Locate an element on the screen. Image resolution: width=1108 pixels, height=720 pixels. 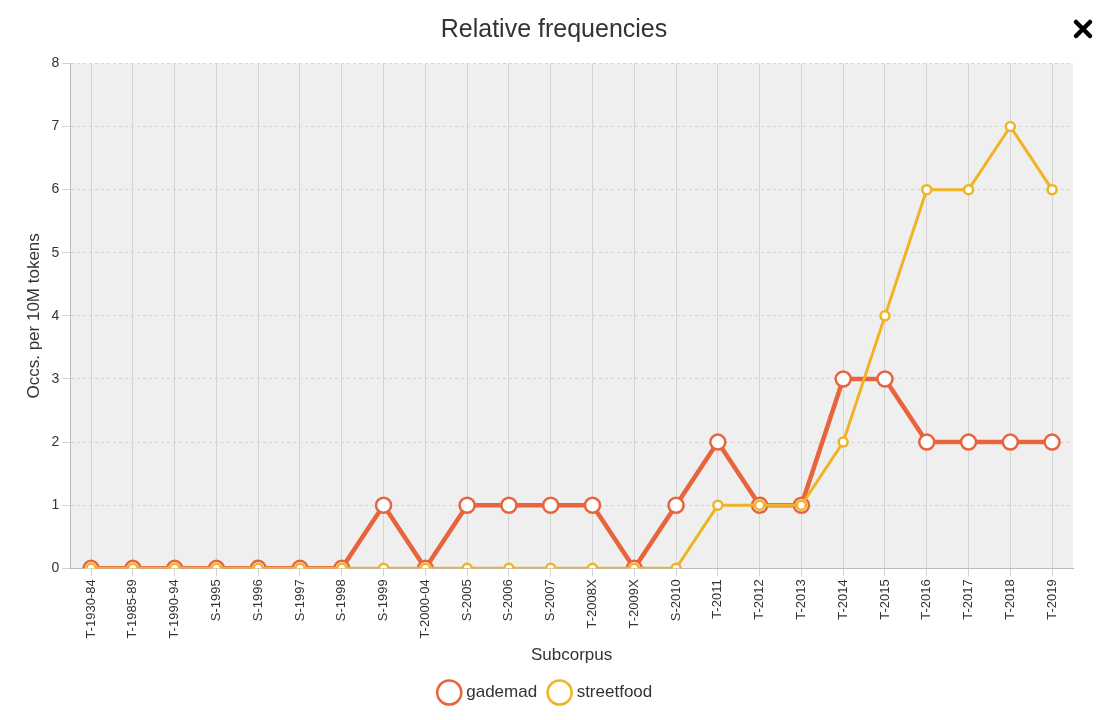
x-tick-label: T-1990-94 is located at coordinates (174, 609).